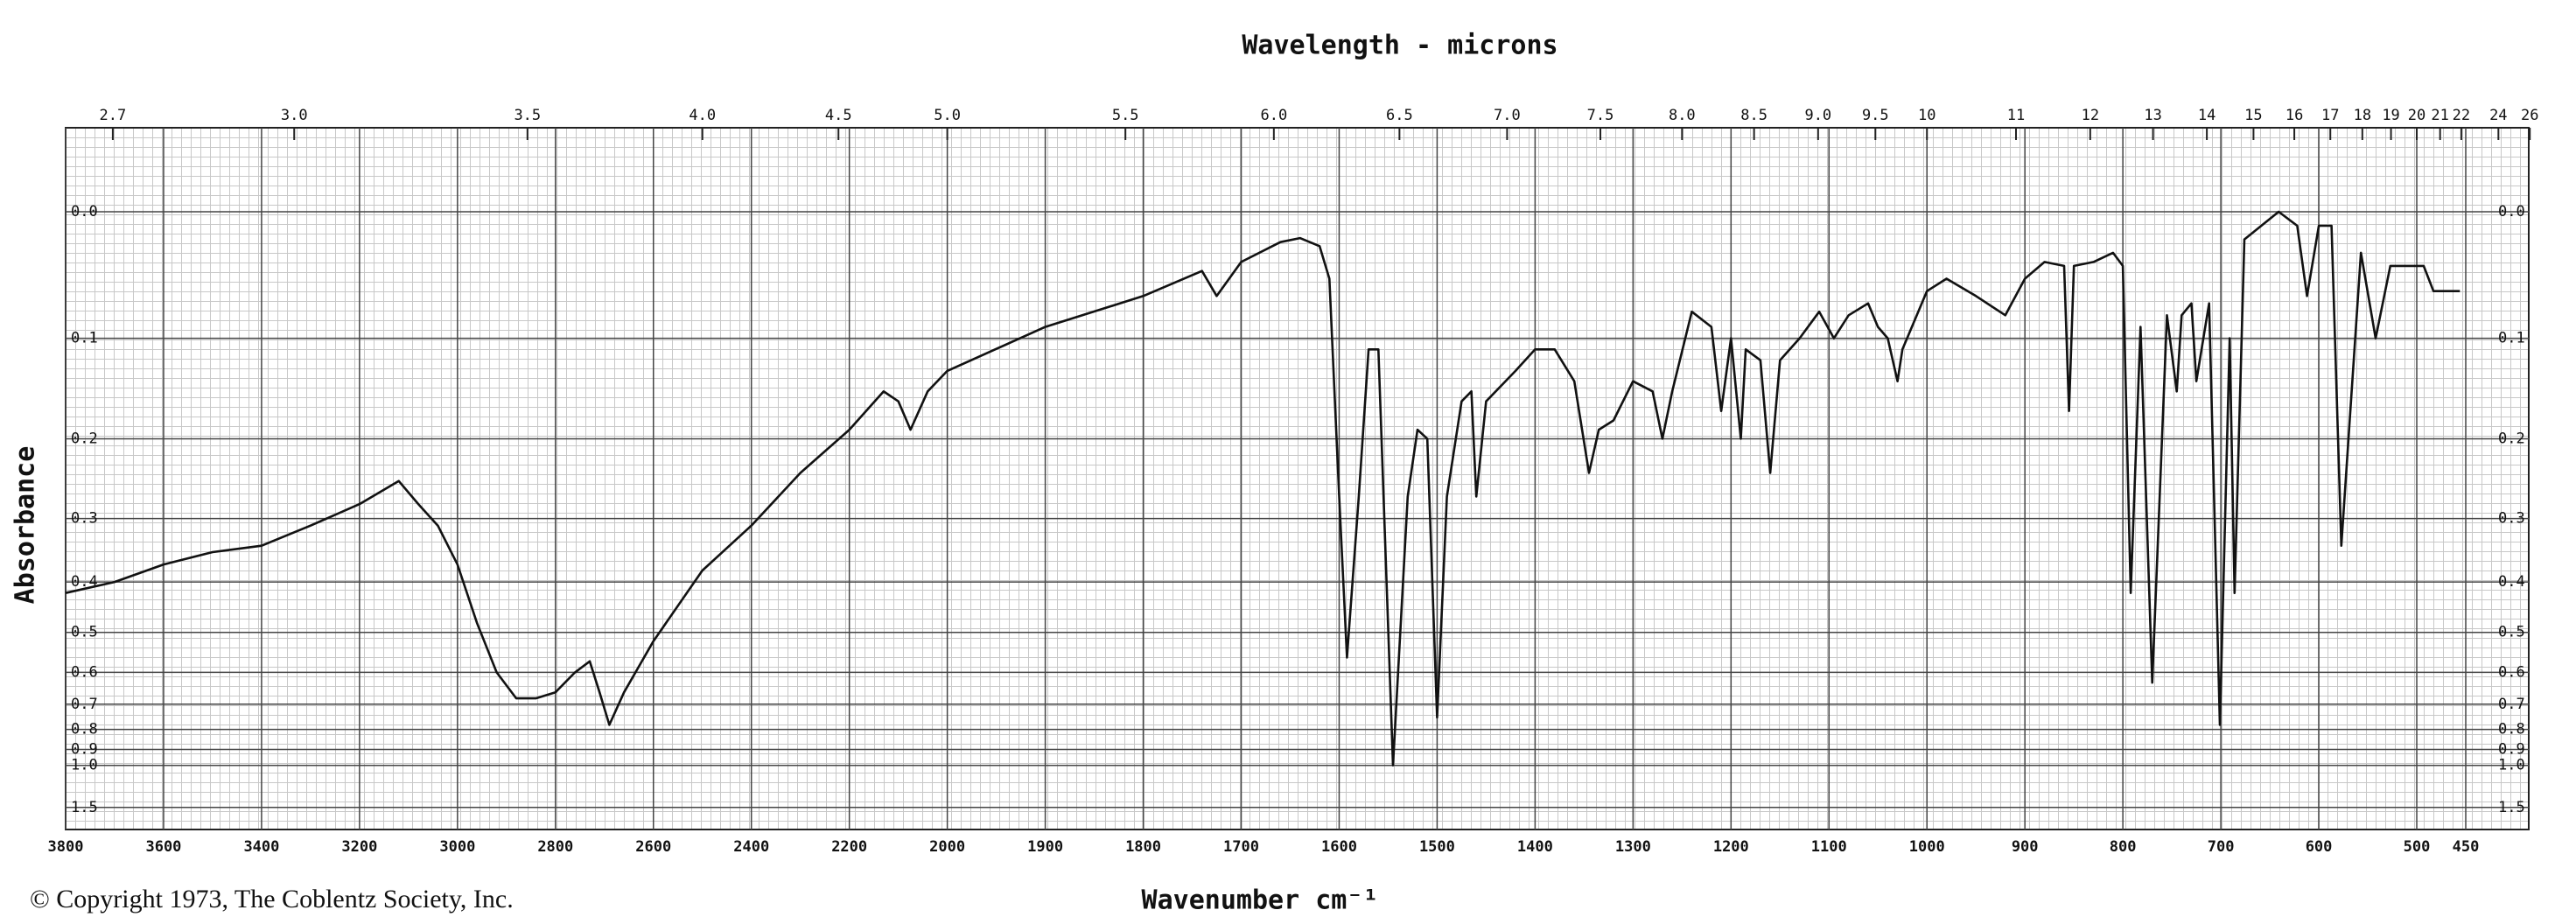 Image resolution: width=2576 pixels, height=924 pixels. What do you see at coordinates (2319, 847) in the screenshot?
I see `x-tick-label: 600` at bounding box center [2319, 847].